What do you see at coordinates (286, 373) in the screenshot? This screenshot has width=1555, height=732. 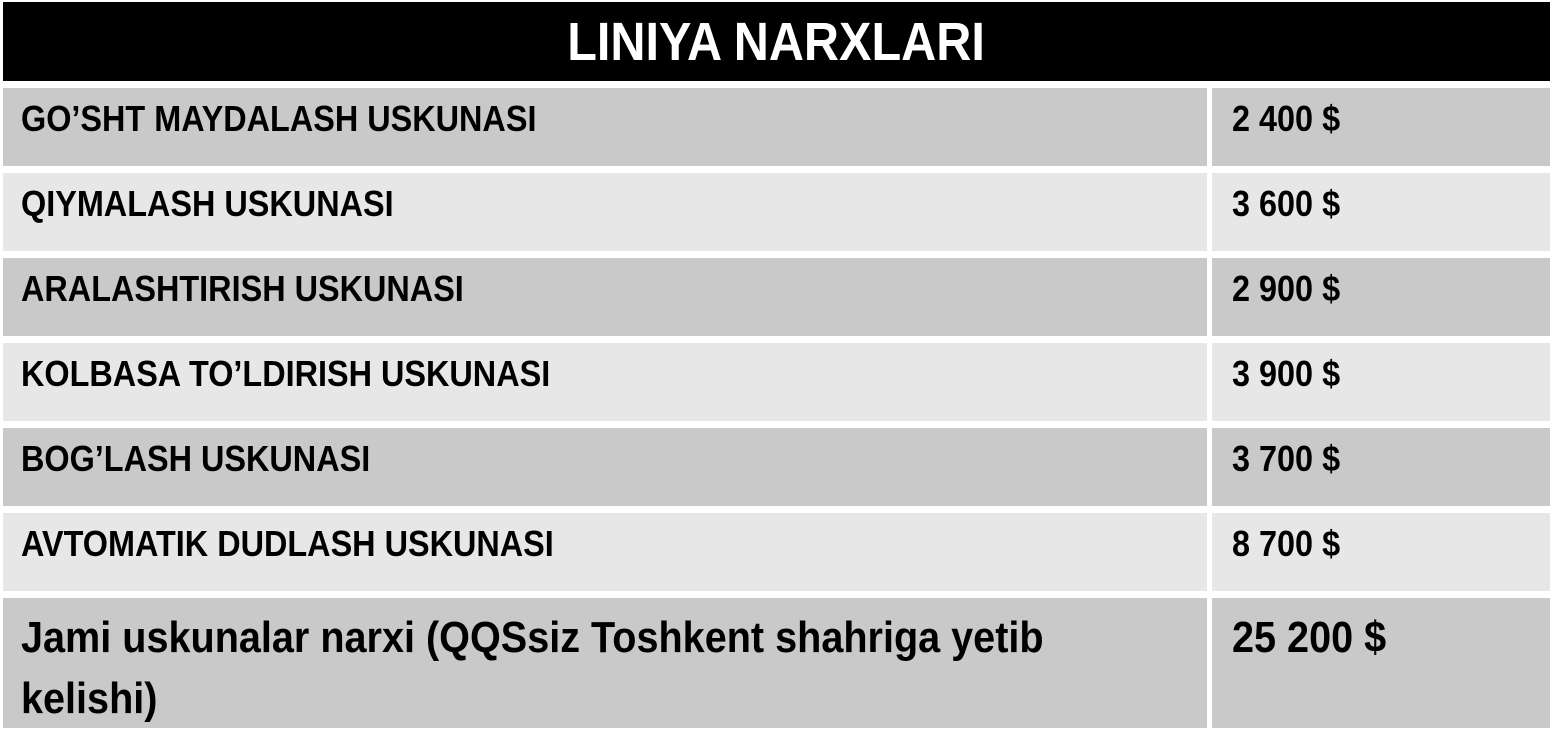 I see `equipment-name: KOLBASA TO’LDIRISH USKUNASI` at bounding box center [286, 373].